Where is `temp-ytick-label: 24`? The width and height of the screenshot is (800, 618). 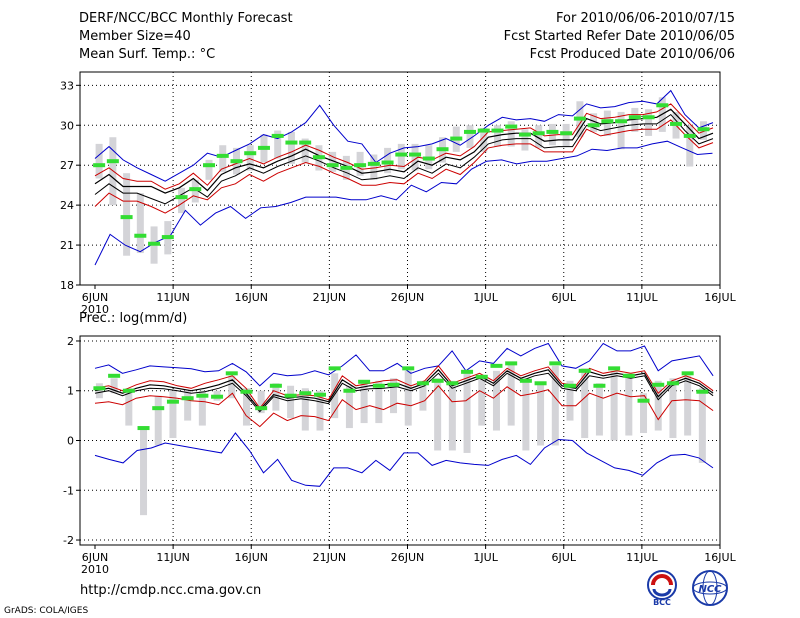
temp-ytick-label: 24 is located at coordinates (67, 205).